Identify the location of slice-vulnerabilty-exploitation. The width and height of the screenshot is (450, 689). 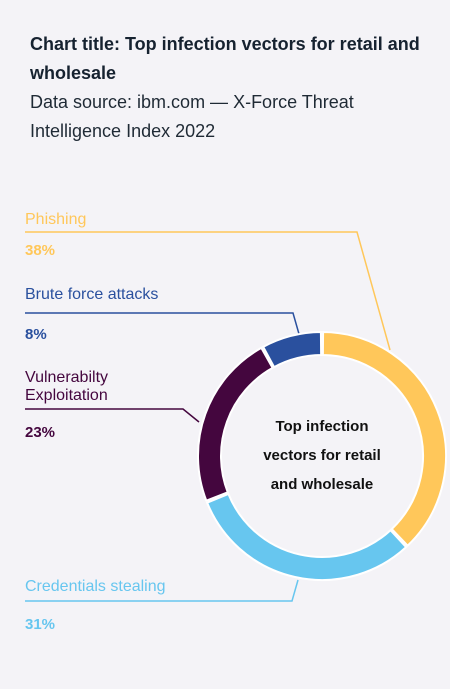
(235, 424).